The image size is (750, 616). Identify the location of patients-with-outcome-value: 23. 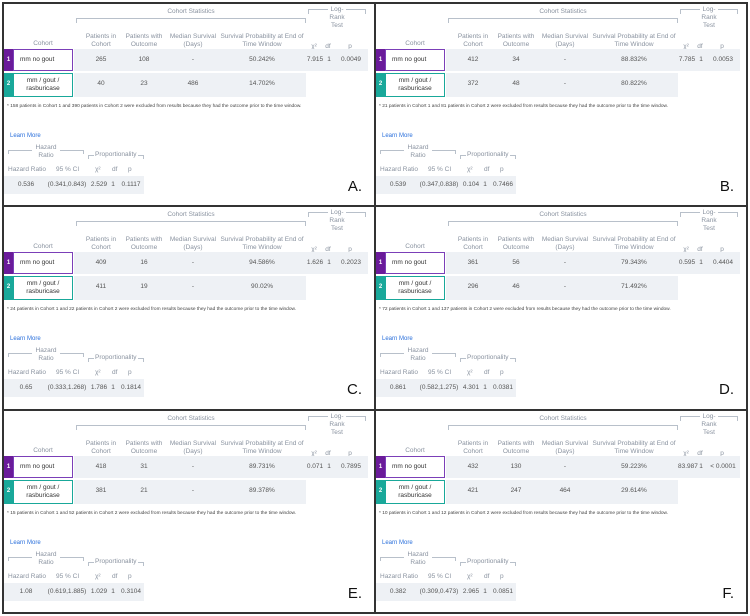
(144, 83).